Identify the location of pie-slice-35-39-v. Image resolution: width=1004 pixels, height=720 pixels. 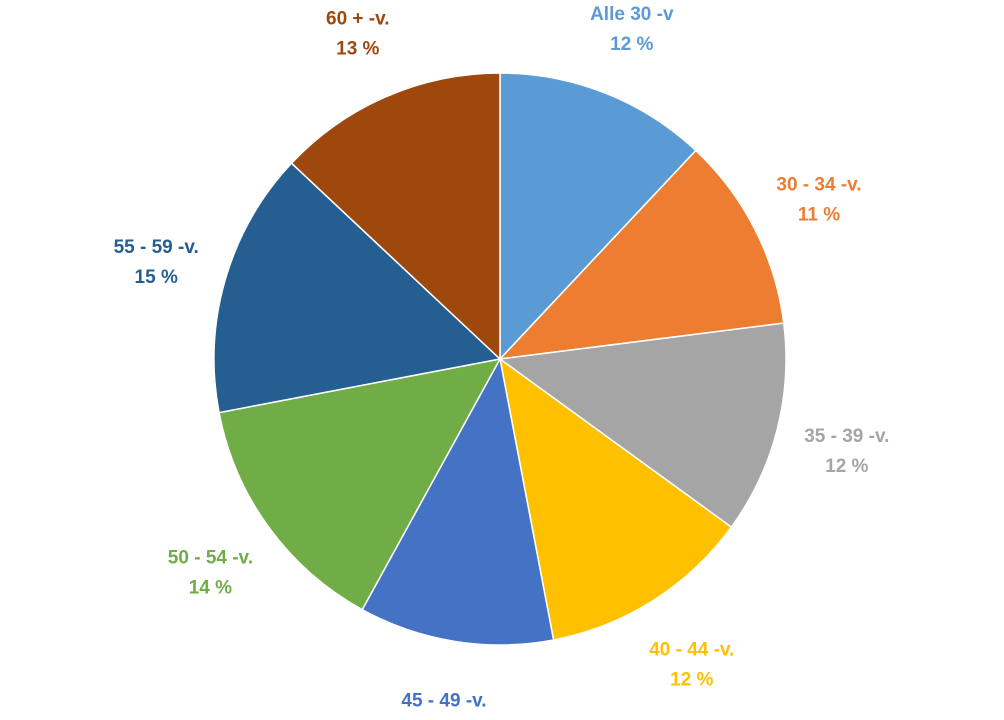
(642, 425).